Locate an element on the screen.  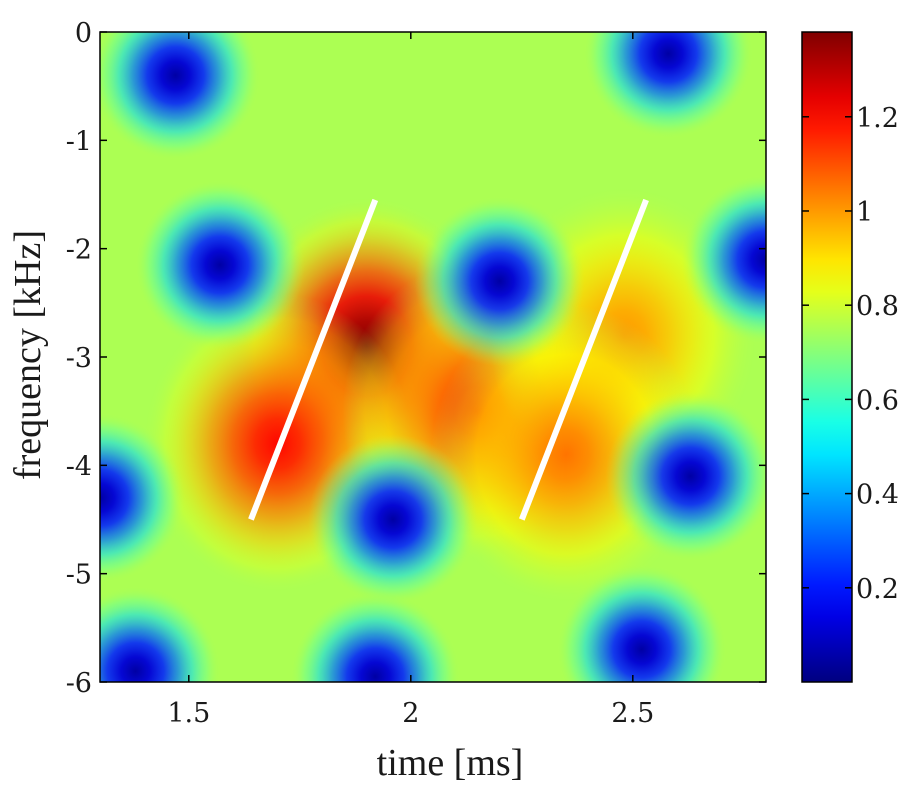
colorbar-tick-label: 0.8 is located at coordinates (877, 306).